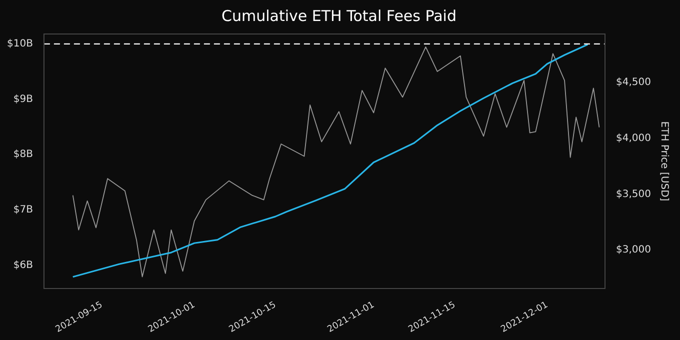 The height and width of the screenshot is (340, 680). I want to click on y-tick-label: $8B, so click(23, 154).